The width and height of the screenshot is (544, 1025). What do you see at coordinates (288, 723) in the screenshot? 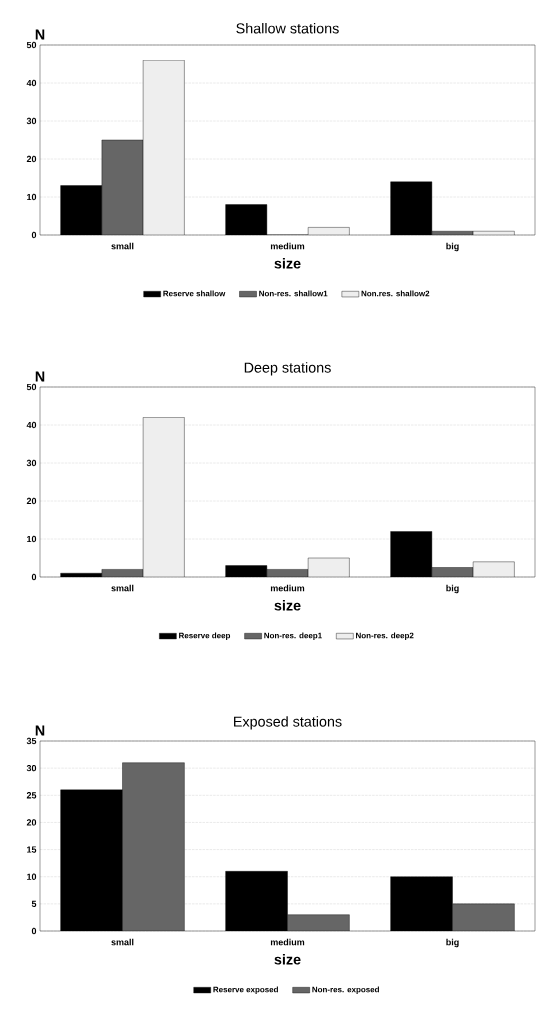
I see `chart-title: Exposed stations` at bounding box center [288, 723].